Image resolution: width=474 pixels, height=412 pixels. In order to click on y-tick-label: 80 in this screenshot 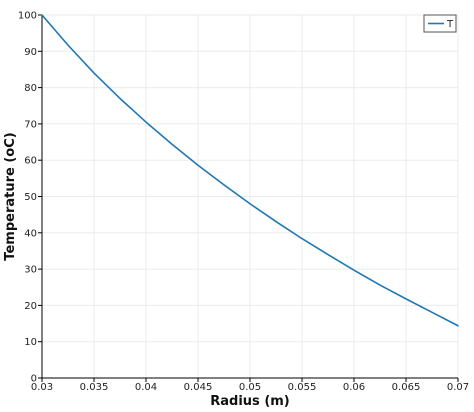, I will do `click(30, 88)`.